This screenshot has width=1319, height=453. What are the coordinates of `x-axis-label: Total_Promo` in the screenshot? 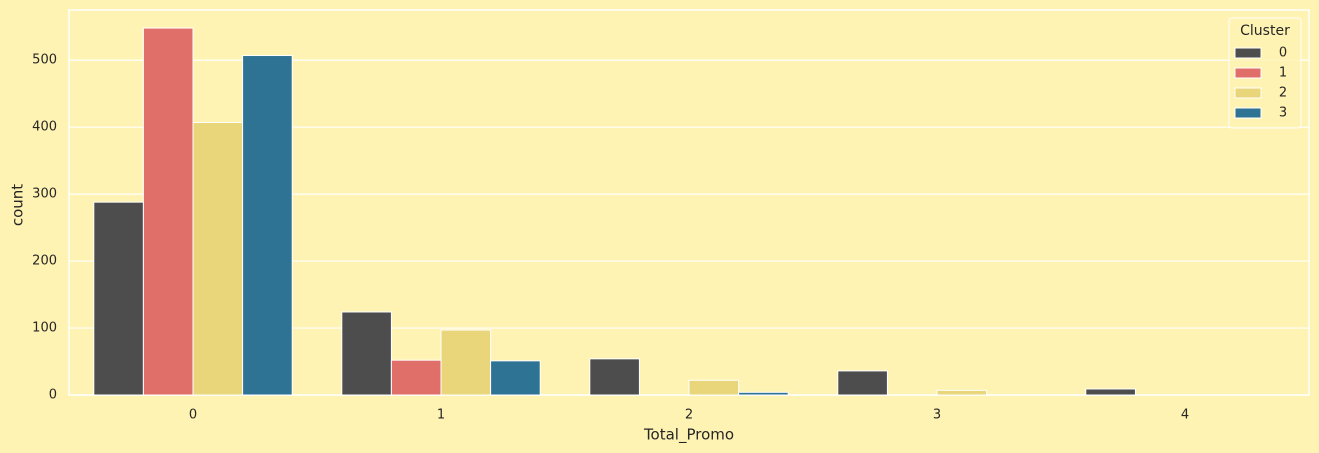 It's located at (688, 435).